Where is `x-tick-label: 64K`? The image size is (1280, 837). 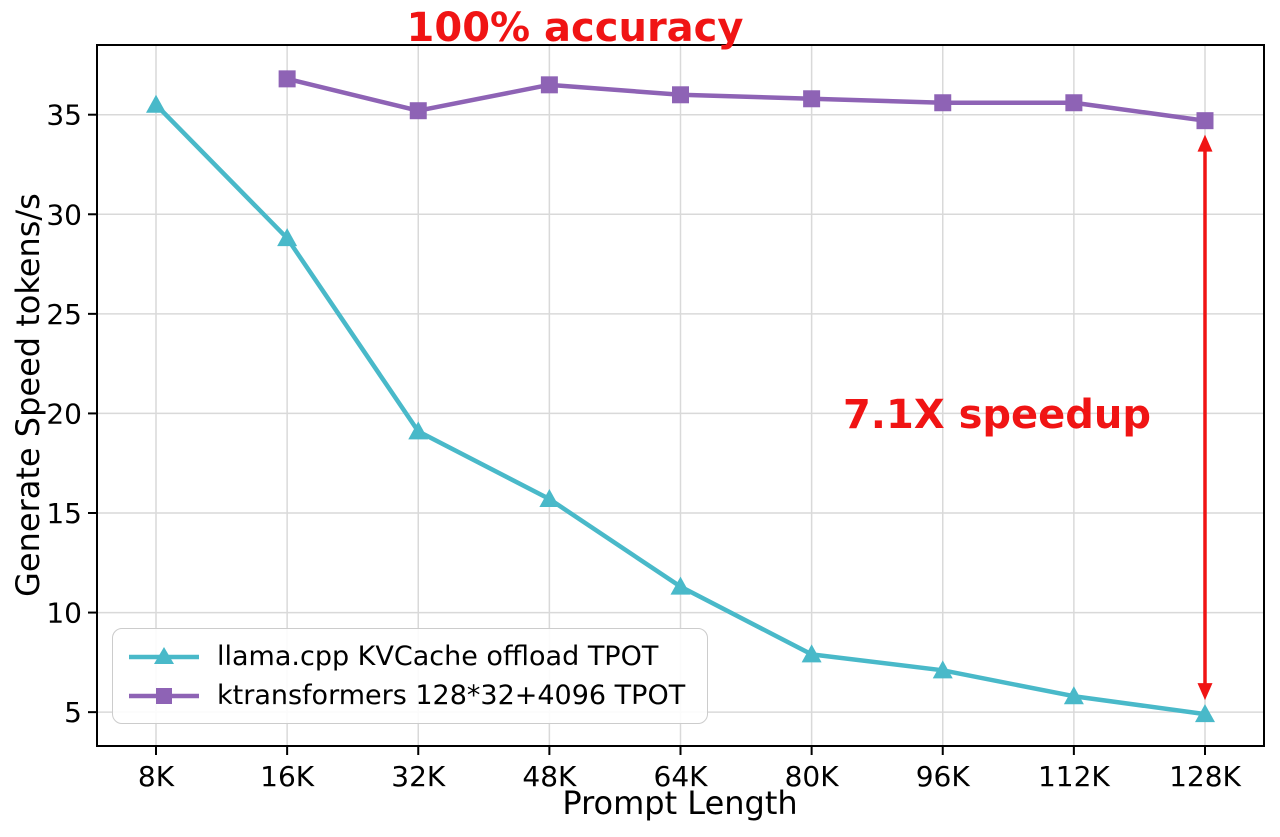 x-tick-label: 64K is located at coordinates (681, 776).